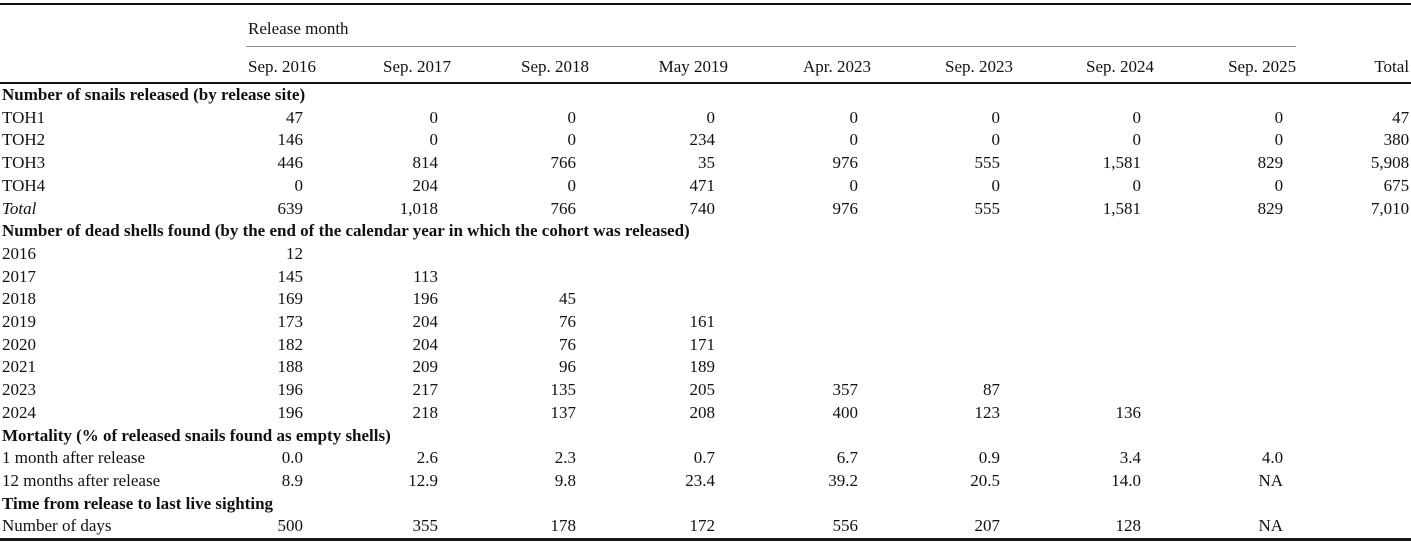 The image size is (1411, 542). Describe the element at coordinates (294, 117) in the screenshot. I see `cell: 47` at that location.